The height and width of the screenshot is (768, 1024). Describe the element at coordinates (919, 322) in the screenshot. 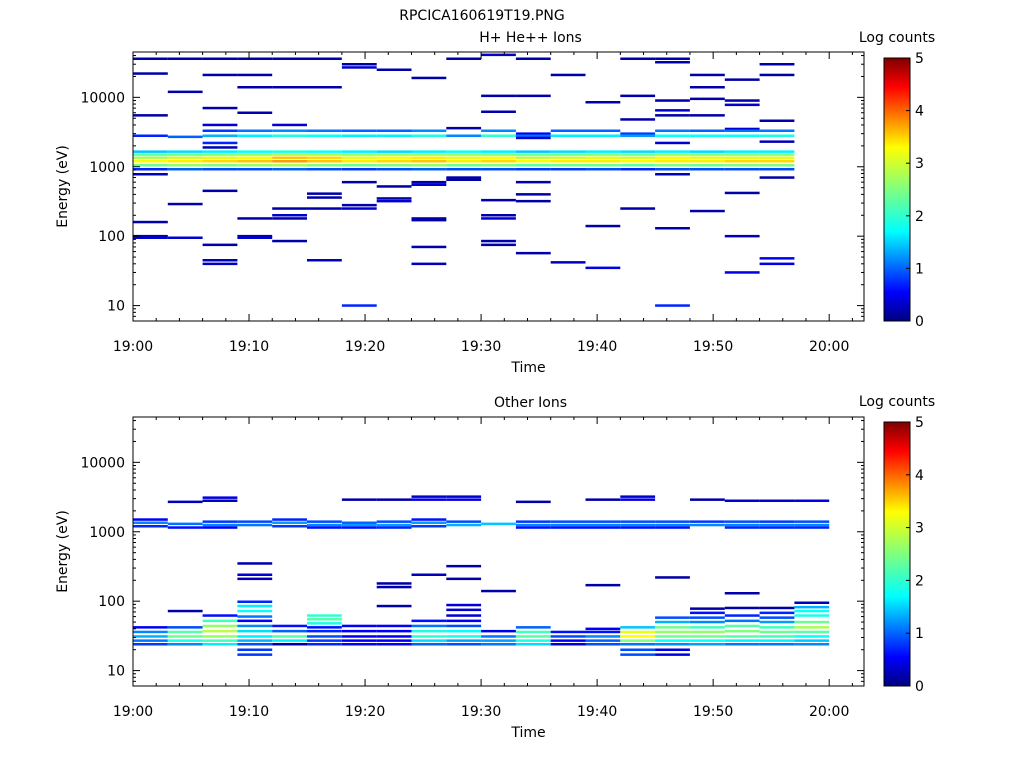

I see `colorbar-tick-label: 0` at that location.